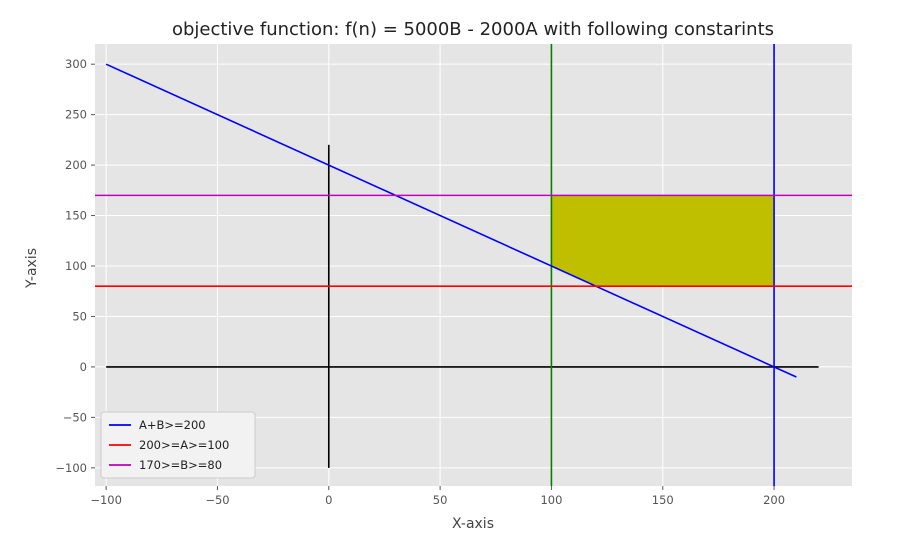  Describe the element at coordinates (76, 64) in the screenshot. I see `y-tick-label: 300` at that location.